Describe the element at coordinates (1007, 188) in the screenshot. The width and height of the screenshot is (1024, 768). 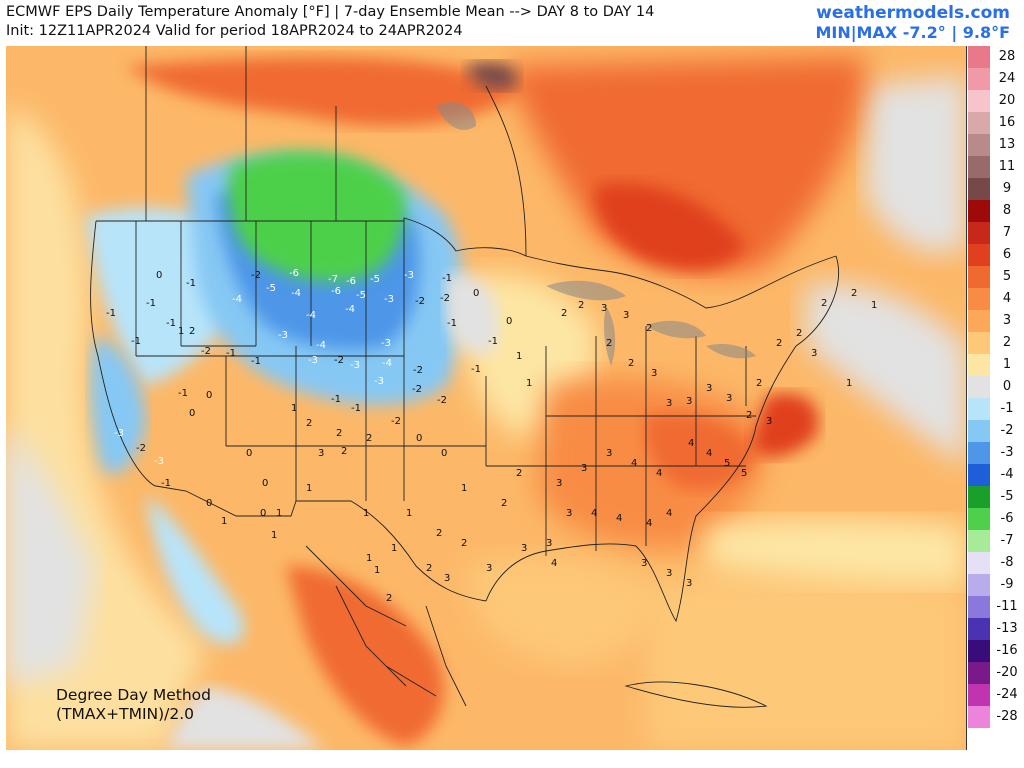
I see `legend-value: 9` at that location.